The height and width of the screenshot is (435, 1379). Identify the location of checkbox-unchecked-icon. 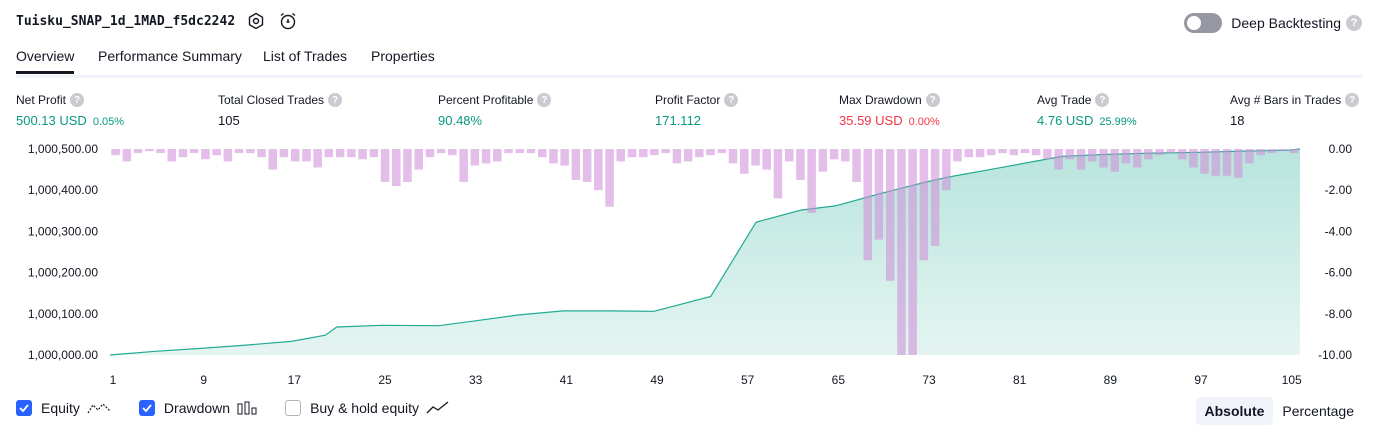
(293, 408).